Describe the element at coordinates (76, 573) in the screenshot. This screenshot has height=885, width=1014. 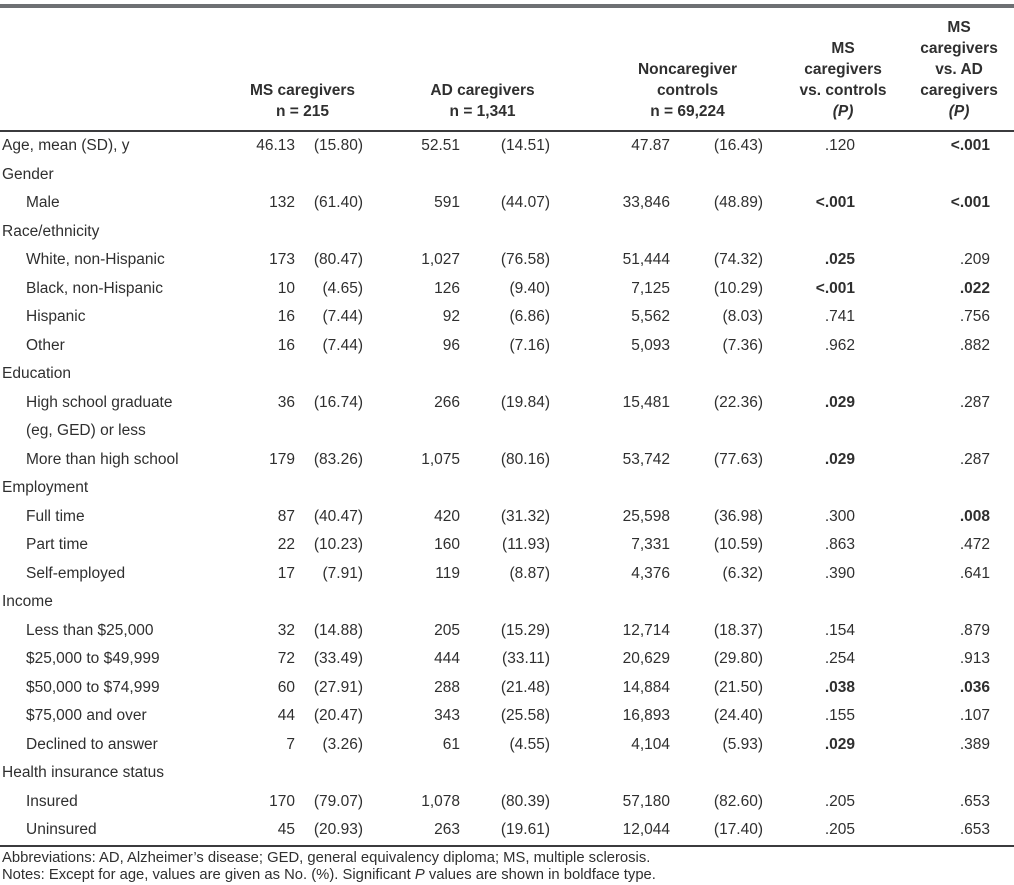
I see `row-label: Self-employed` at that location.